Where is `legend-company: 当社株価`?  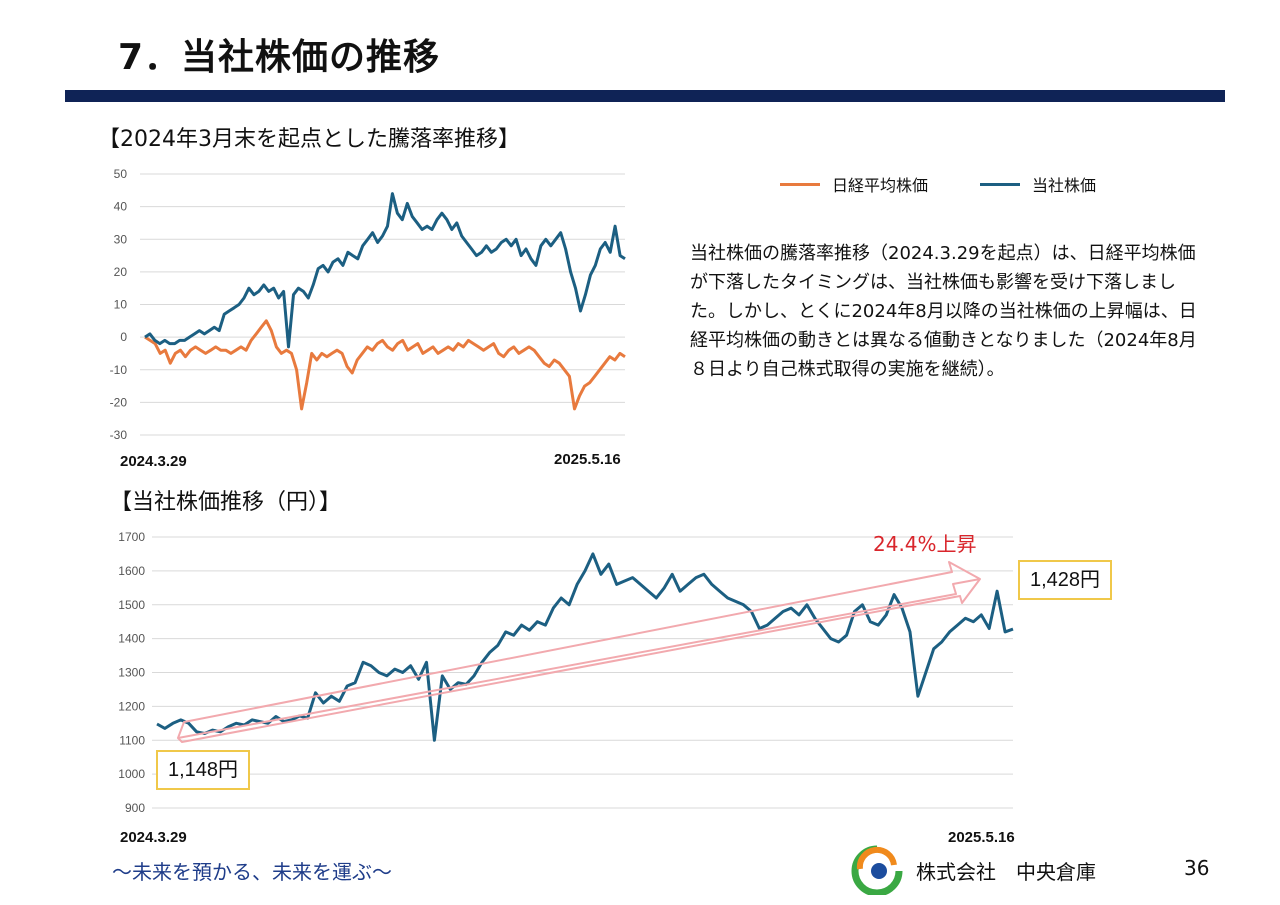 legend-company: 当社株価 is located at coordinates (1038, 184).